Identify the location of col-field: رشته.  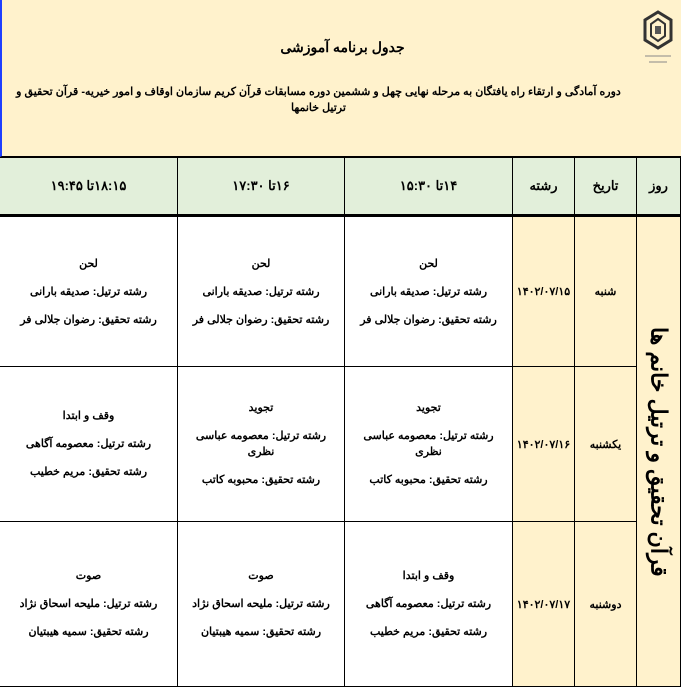
(543, 187).